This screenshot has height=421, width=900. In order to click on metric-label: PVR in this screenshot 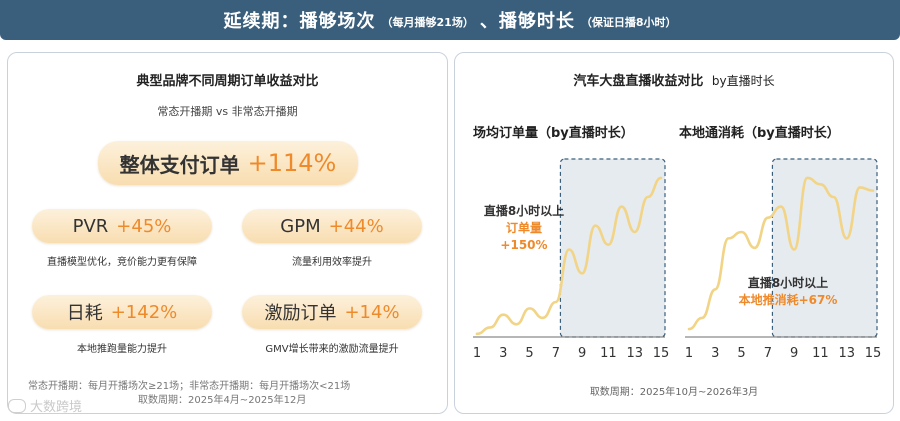, I will do `click(90, 226)`.